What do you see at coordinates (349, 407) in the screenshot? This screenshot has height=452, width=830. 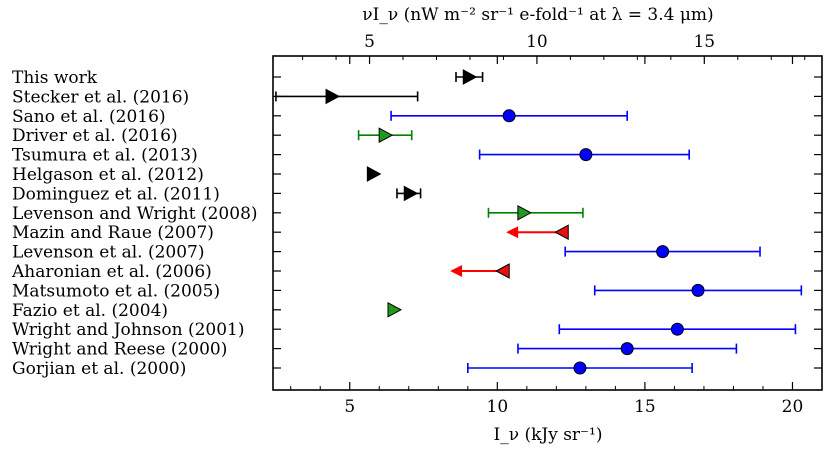 I see `bottom-tick-label: 5` at bounding box center [349, 407].